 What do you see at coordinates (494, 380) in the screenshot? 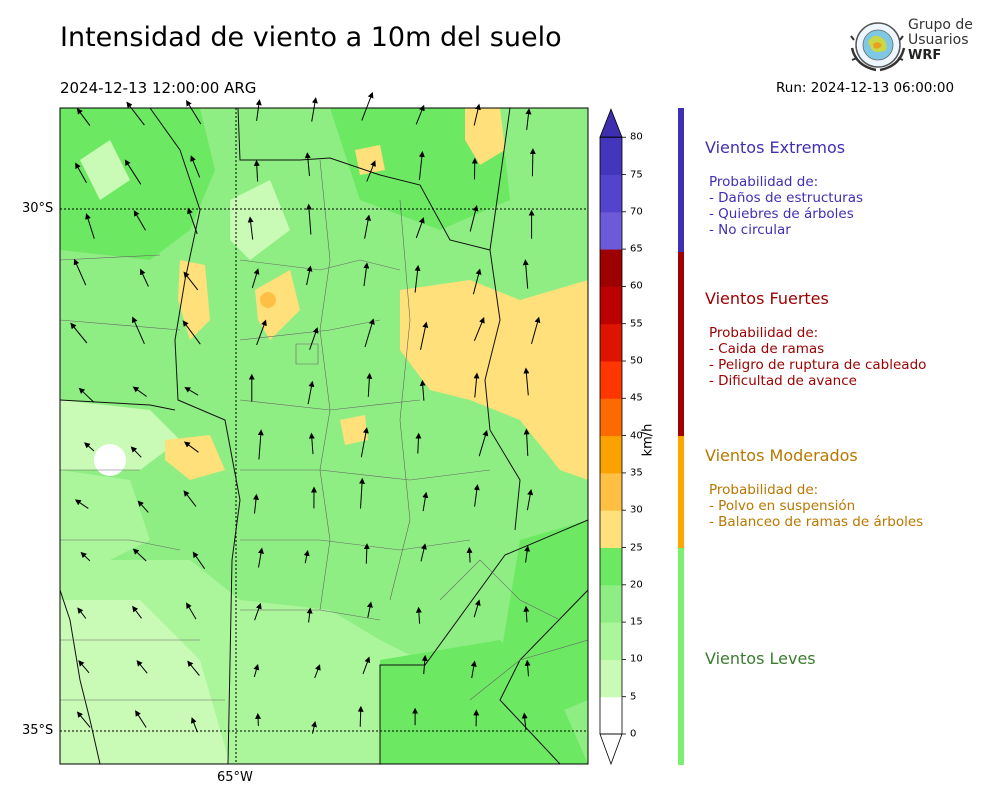
I see `field-zone-east-yellow` at bounding box center [494, 380].